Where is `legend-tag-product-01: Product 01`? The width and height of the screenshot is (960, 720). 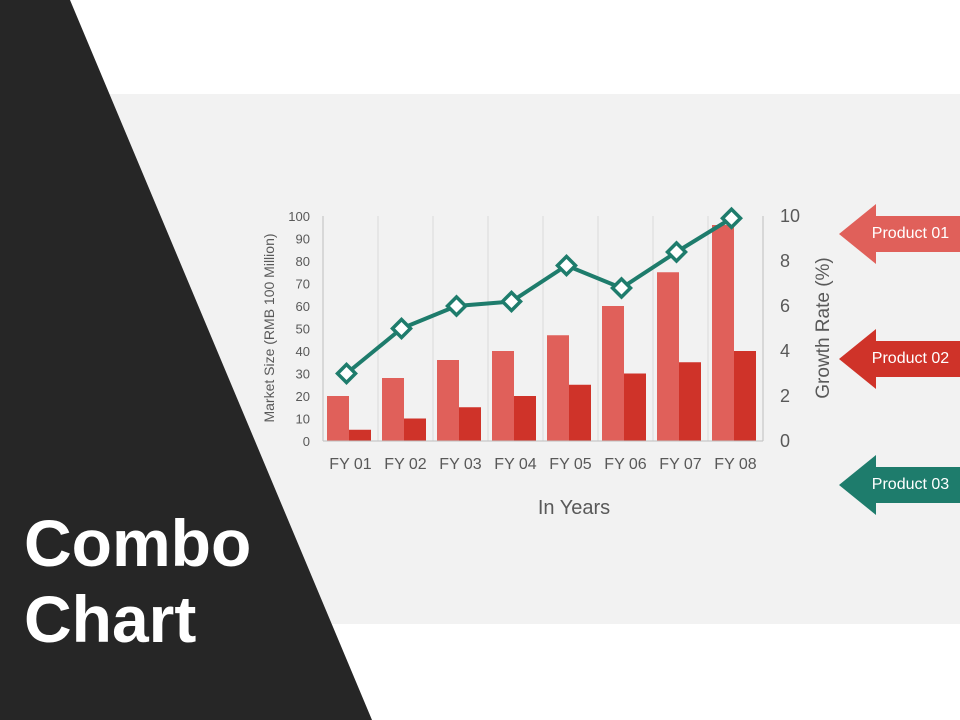
legend-tag-product-01: Product 01 is located at coordinates (899, 234).